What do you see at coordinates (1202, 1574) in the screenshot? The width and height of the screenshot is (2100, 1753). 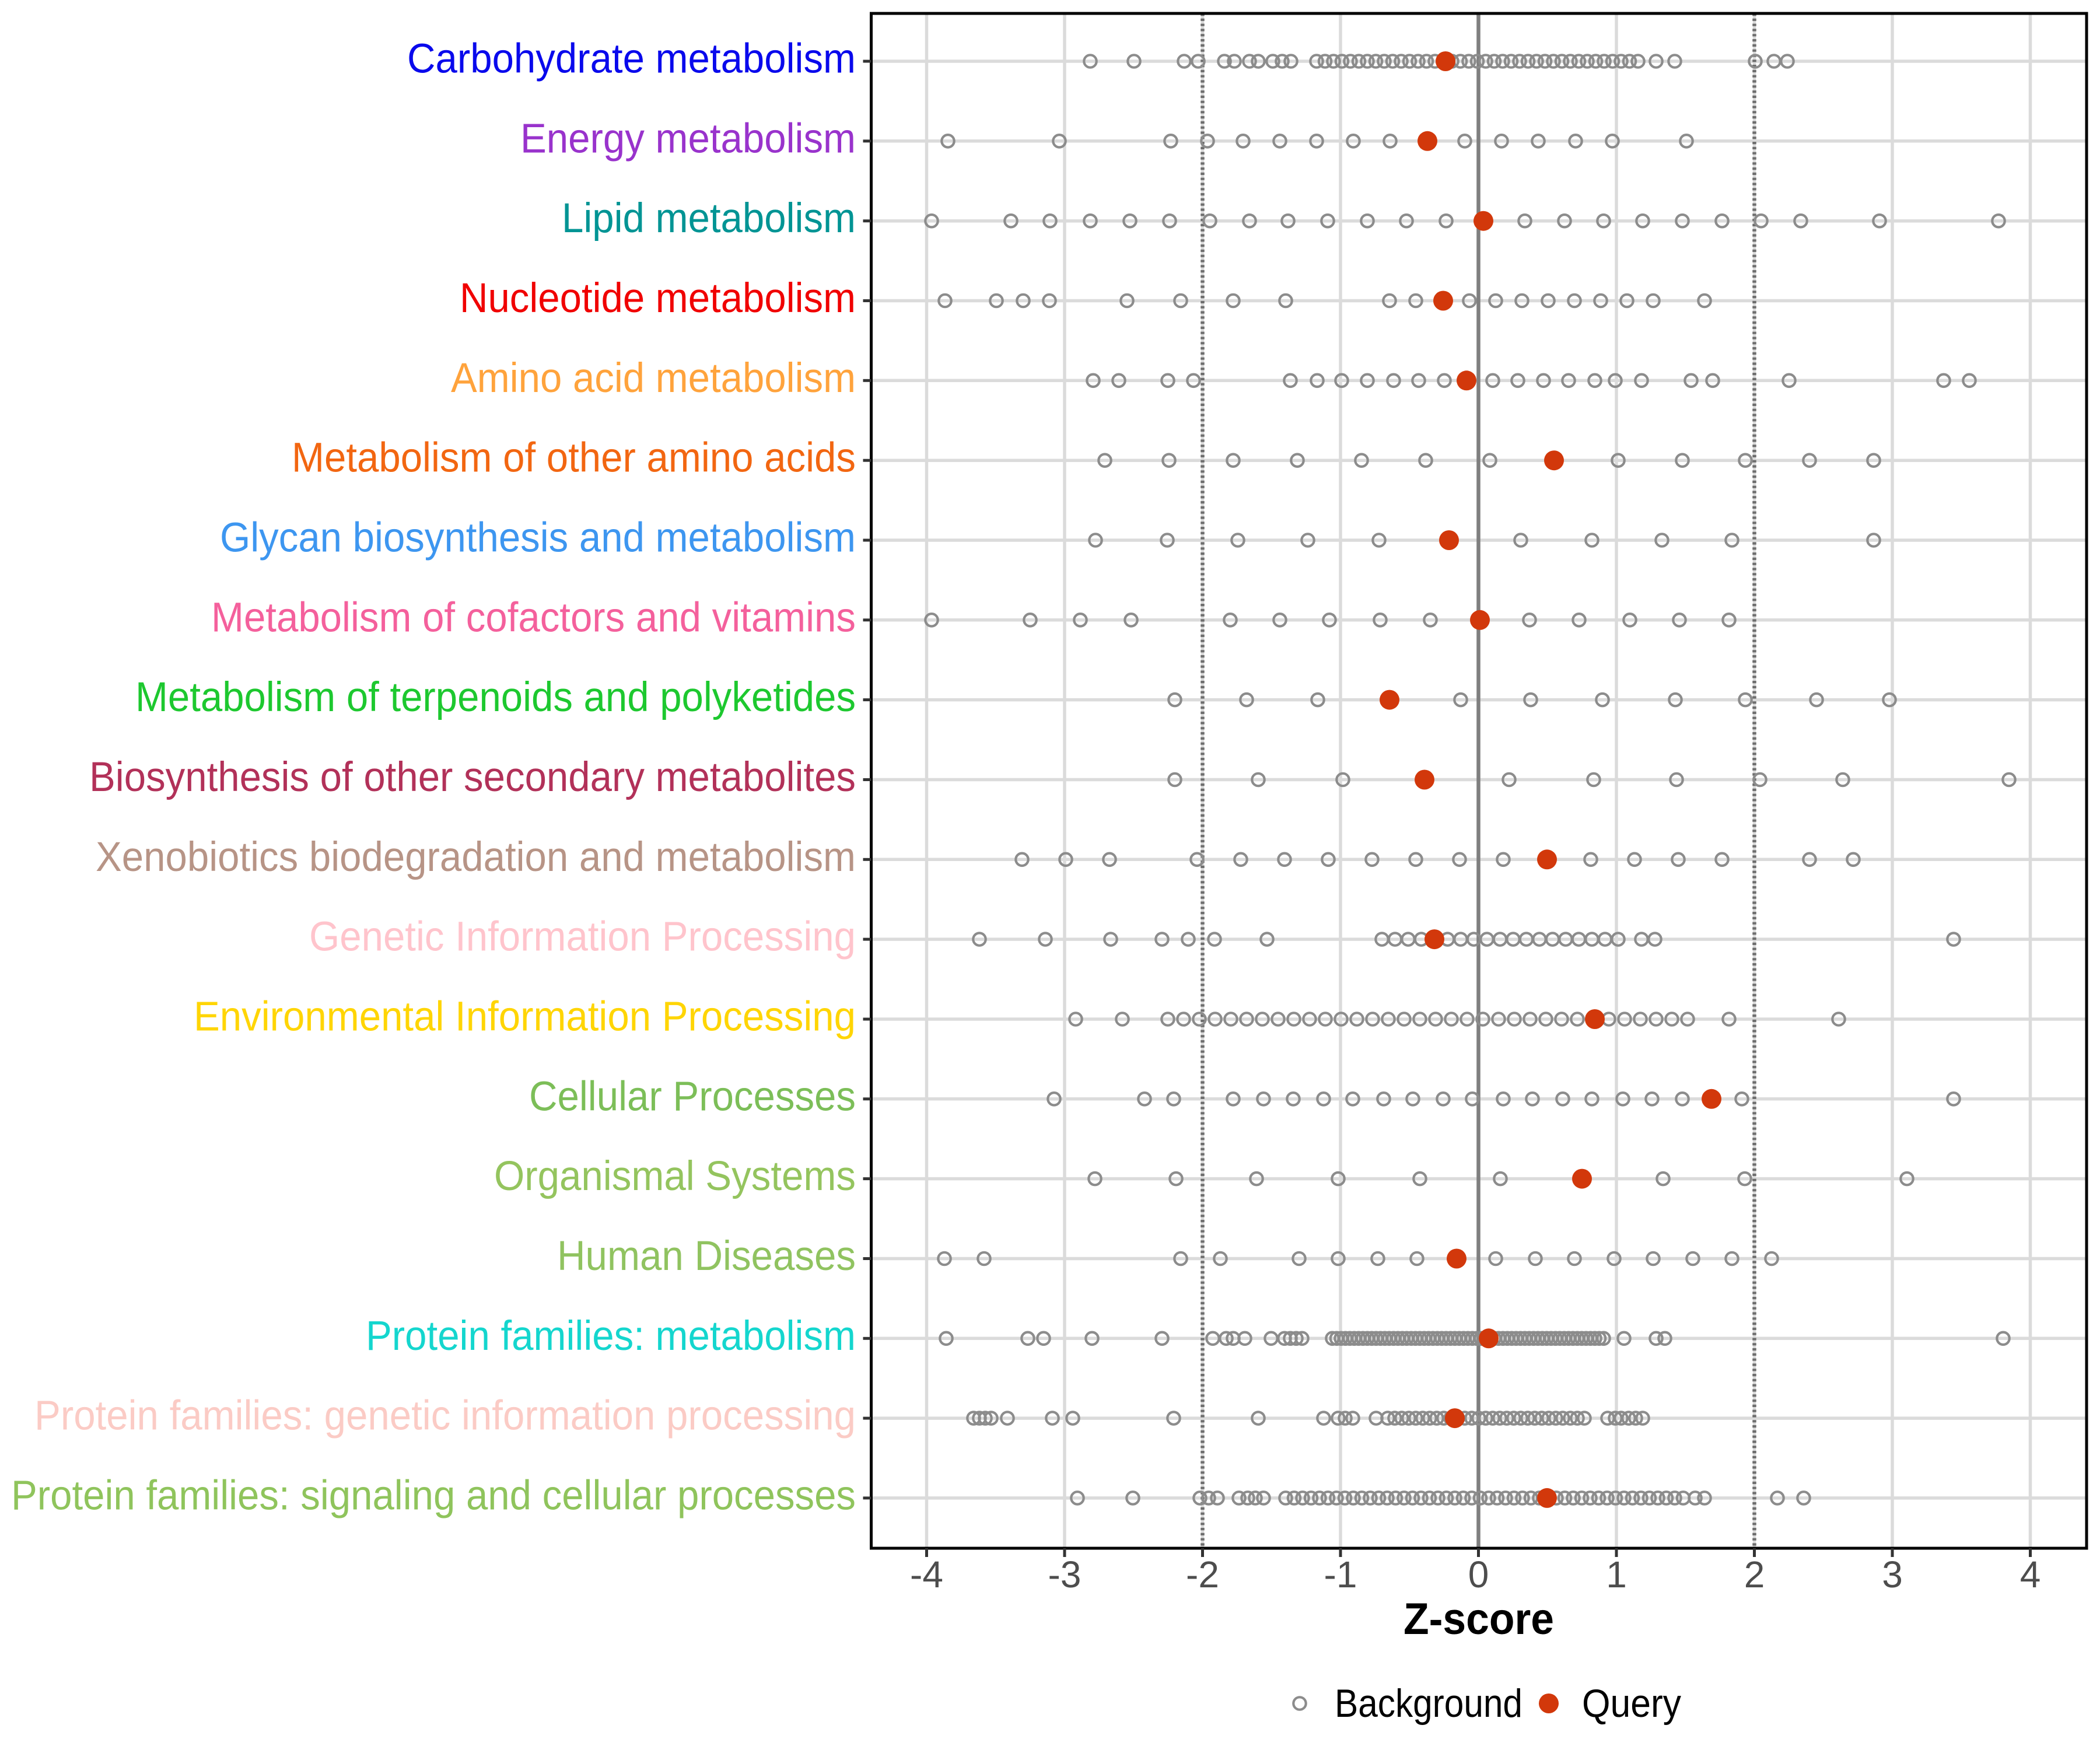 I see `svg-text: -2` at bounding box center [1202, 1574].